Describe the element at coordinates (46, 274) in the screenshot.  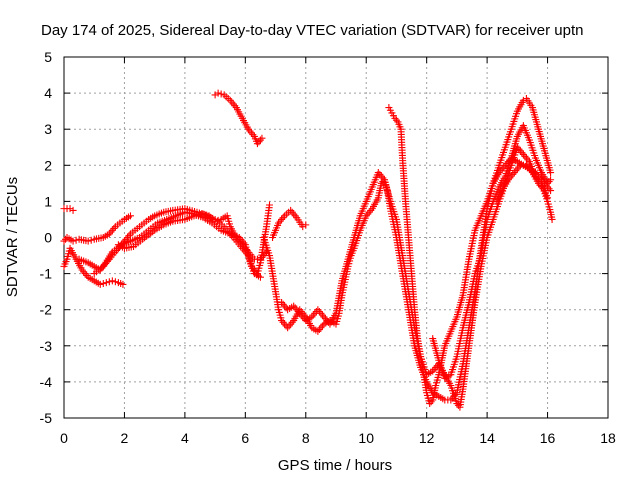
I see `y-tick-label: -1` at that location.